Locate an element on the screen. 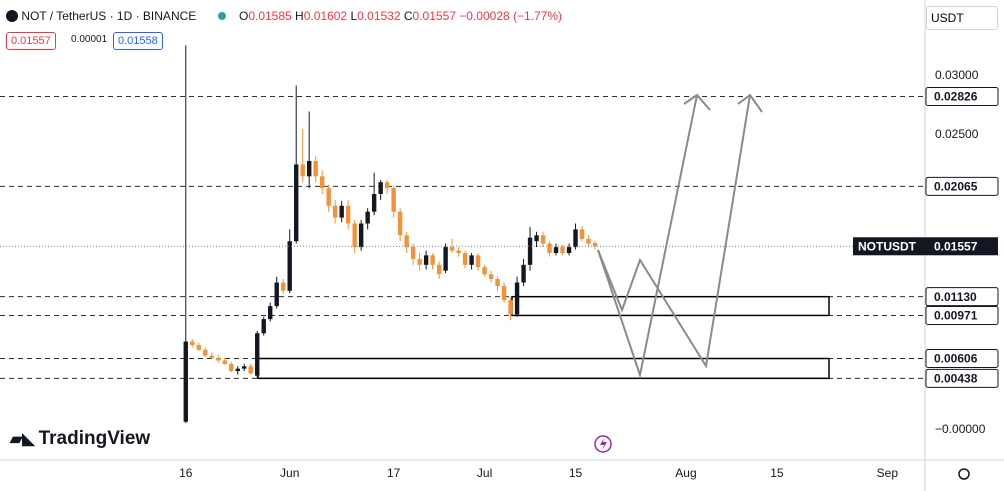  x-tick-label: 16 is located at coordinates (186, 473).